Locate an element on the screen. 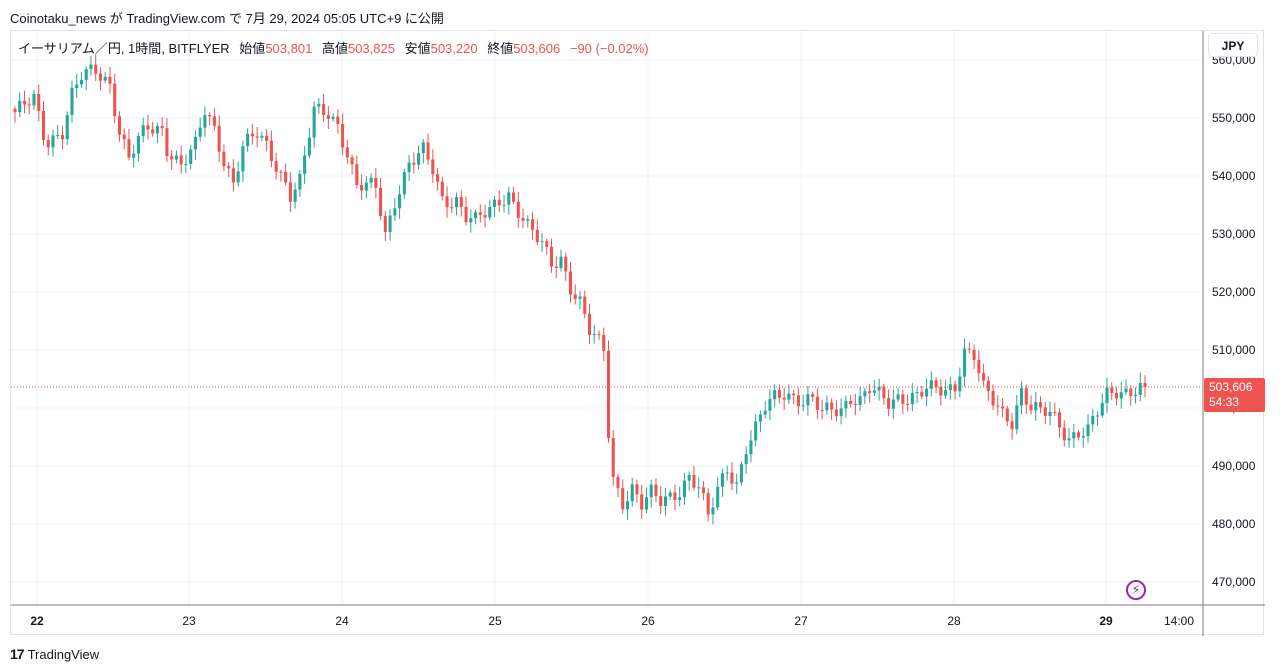 This screenshot has height=672, width=1280. last-price-value: 503,606 is located at coordinates (1231, 387).